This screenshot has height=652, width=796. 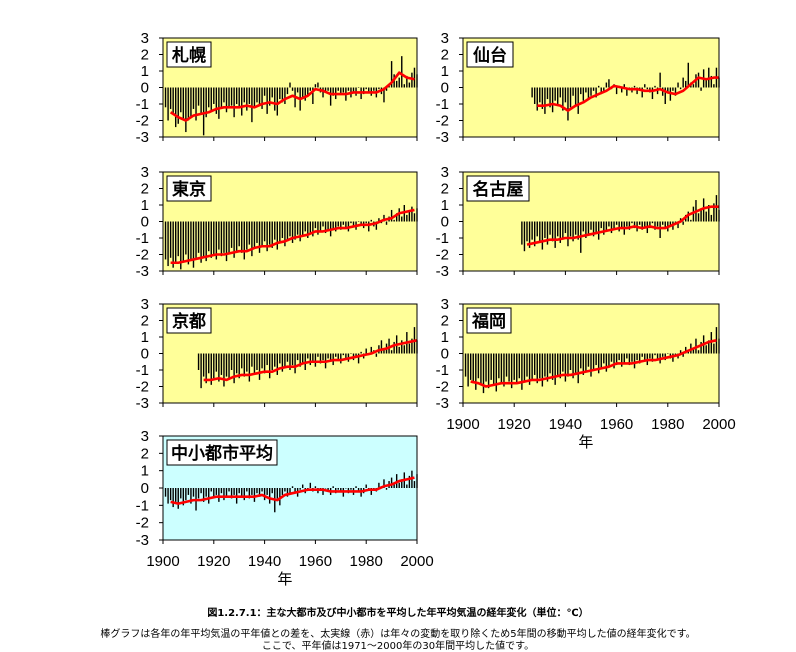 I want to click on figure-caption-note-2: ここで、平年値は1971～2000年の30年間平均した値です。, so click(x=398, y=646).